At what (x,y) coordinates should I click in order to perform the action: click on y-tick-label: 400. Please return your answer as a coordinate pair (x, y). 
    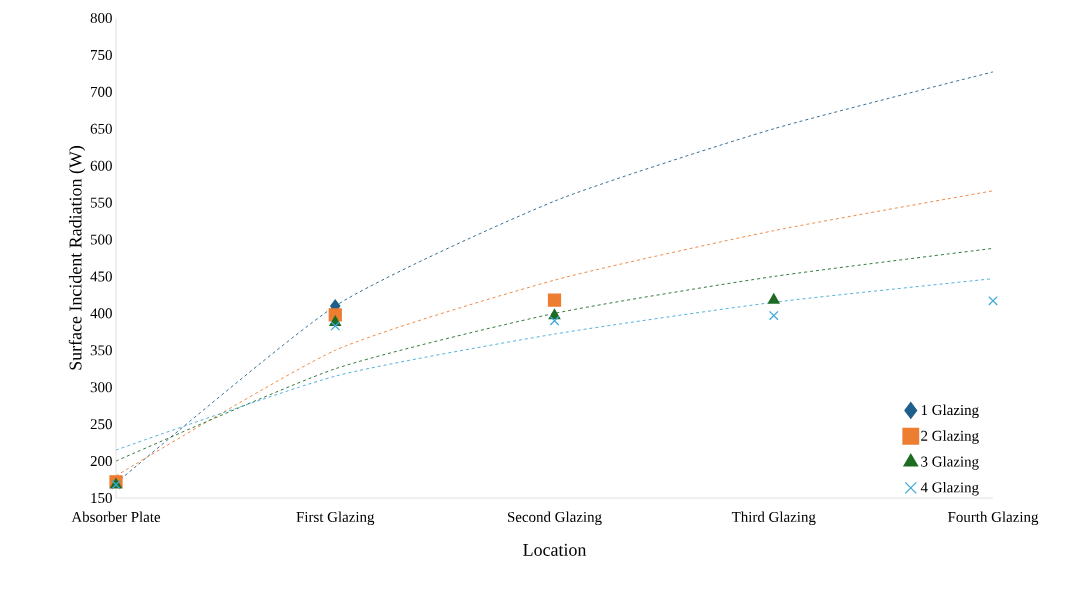
    Looking at the image, I should click on (101, 313).